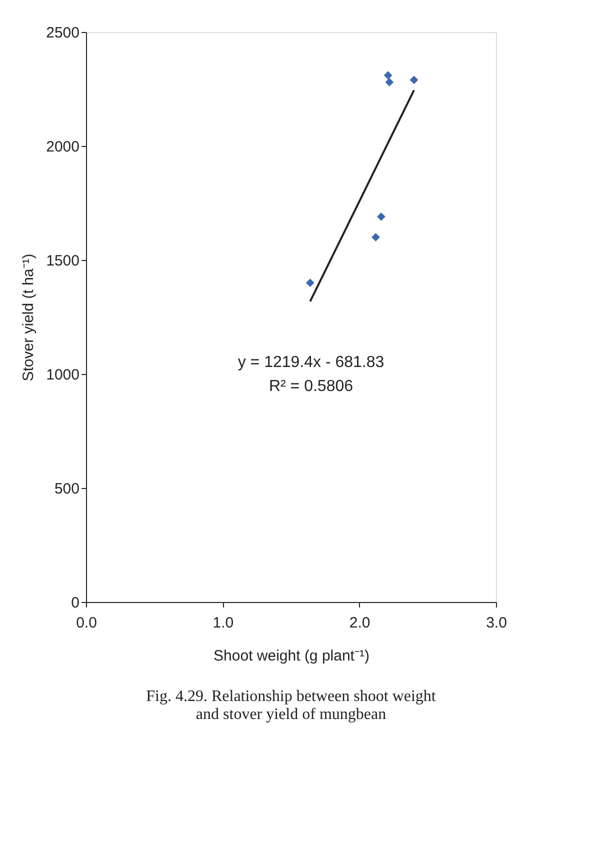 The image size is (590, 851). Describe the element at coordinates (75, 603) in the screenshot. I see `y-tick-label: 0` at that location.